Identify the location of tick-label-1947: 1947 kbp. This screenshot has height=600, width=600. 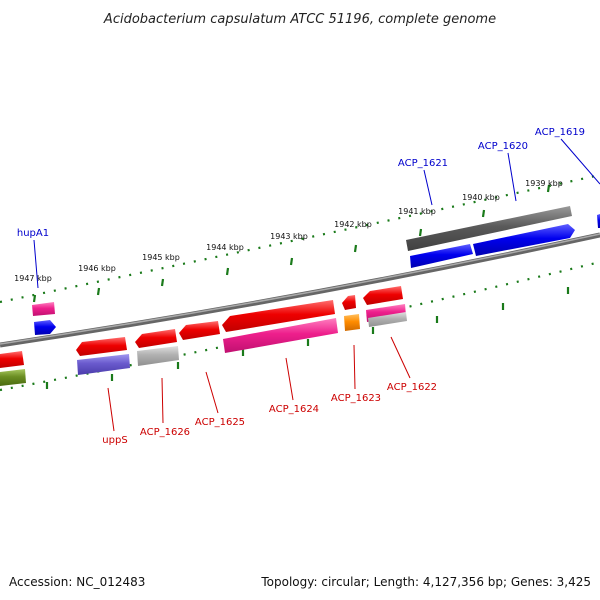
(33, 278).